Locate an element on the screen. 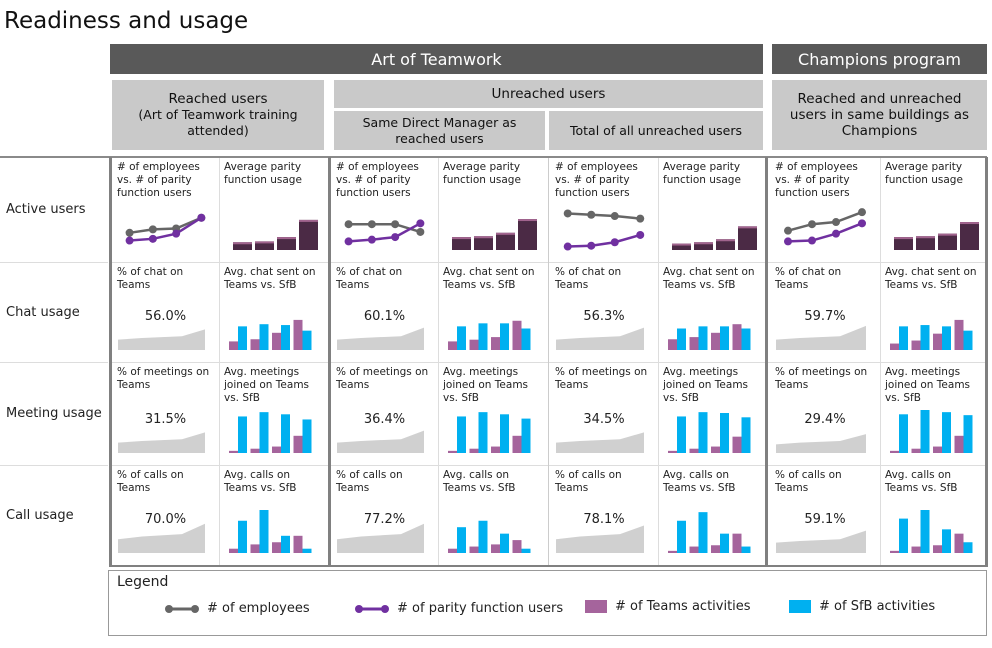 The image size is (992, 648). cell-active-right: Average parity function usage is located at coordinates (273, 209).